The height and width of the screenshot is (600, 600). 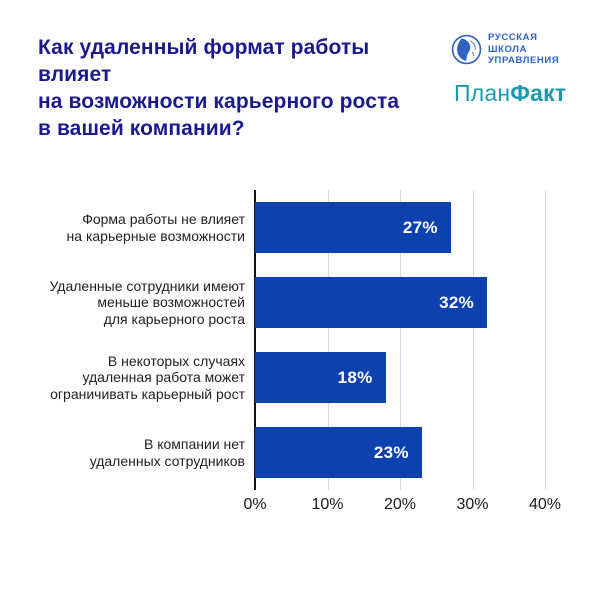 I want to click on planfact-fakt: Факт, so click(x=538, y=92).